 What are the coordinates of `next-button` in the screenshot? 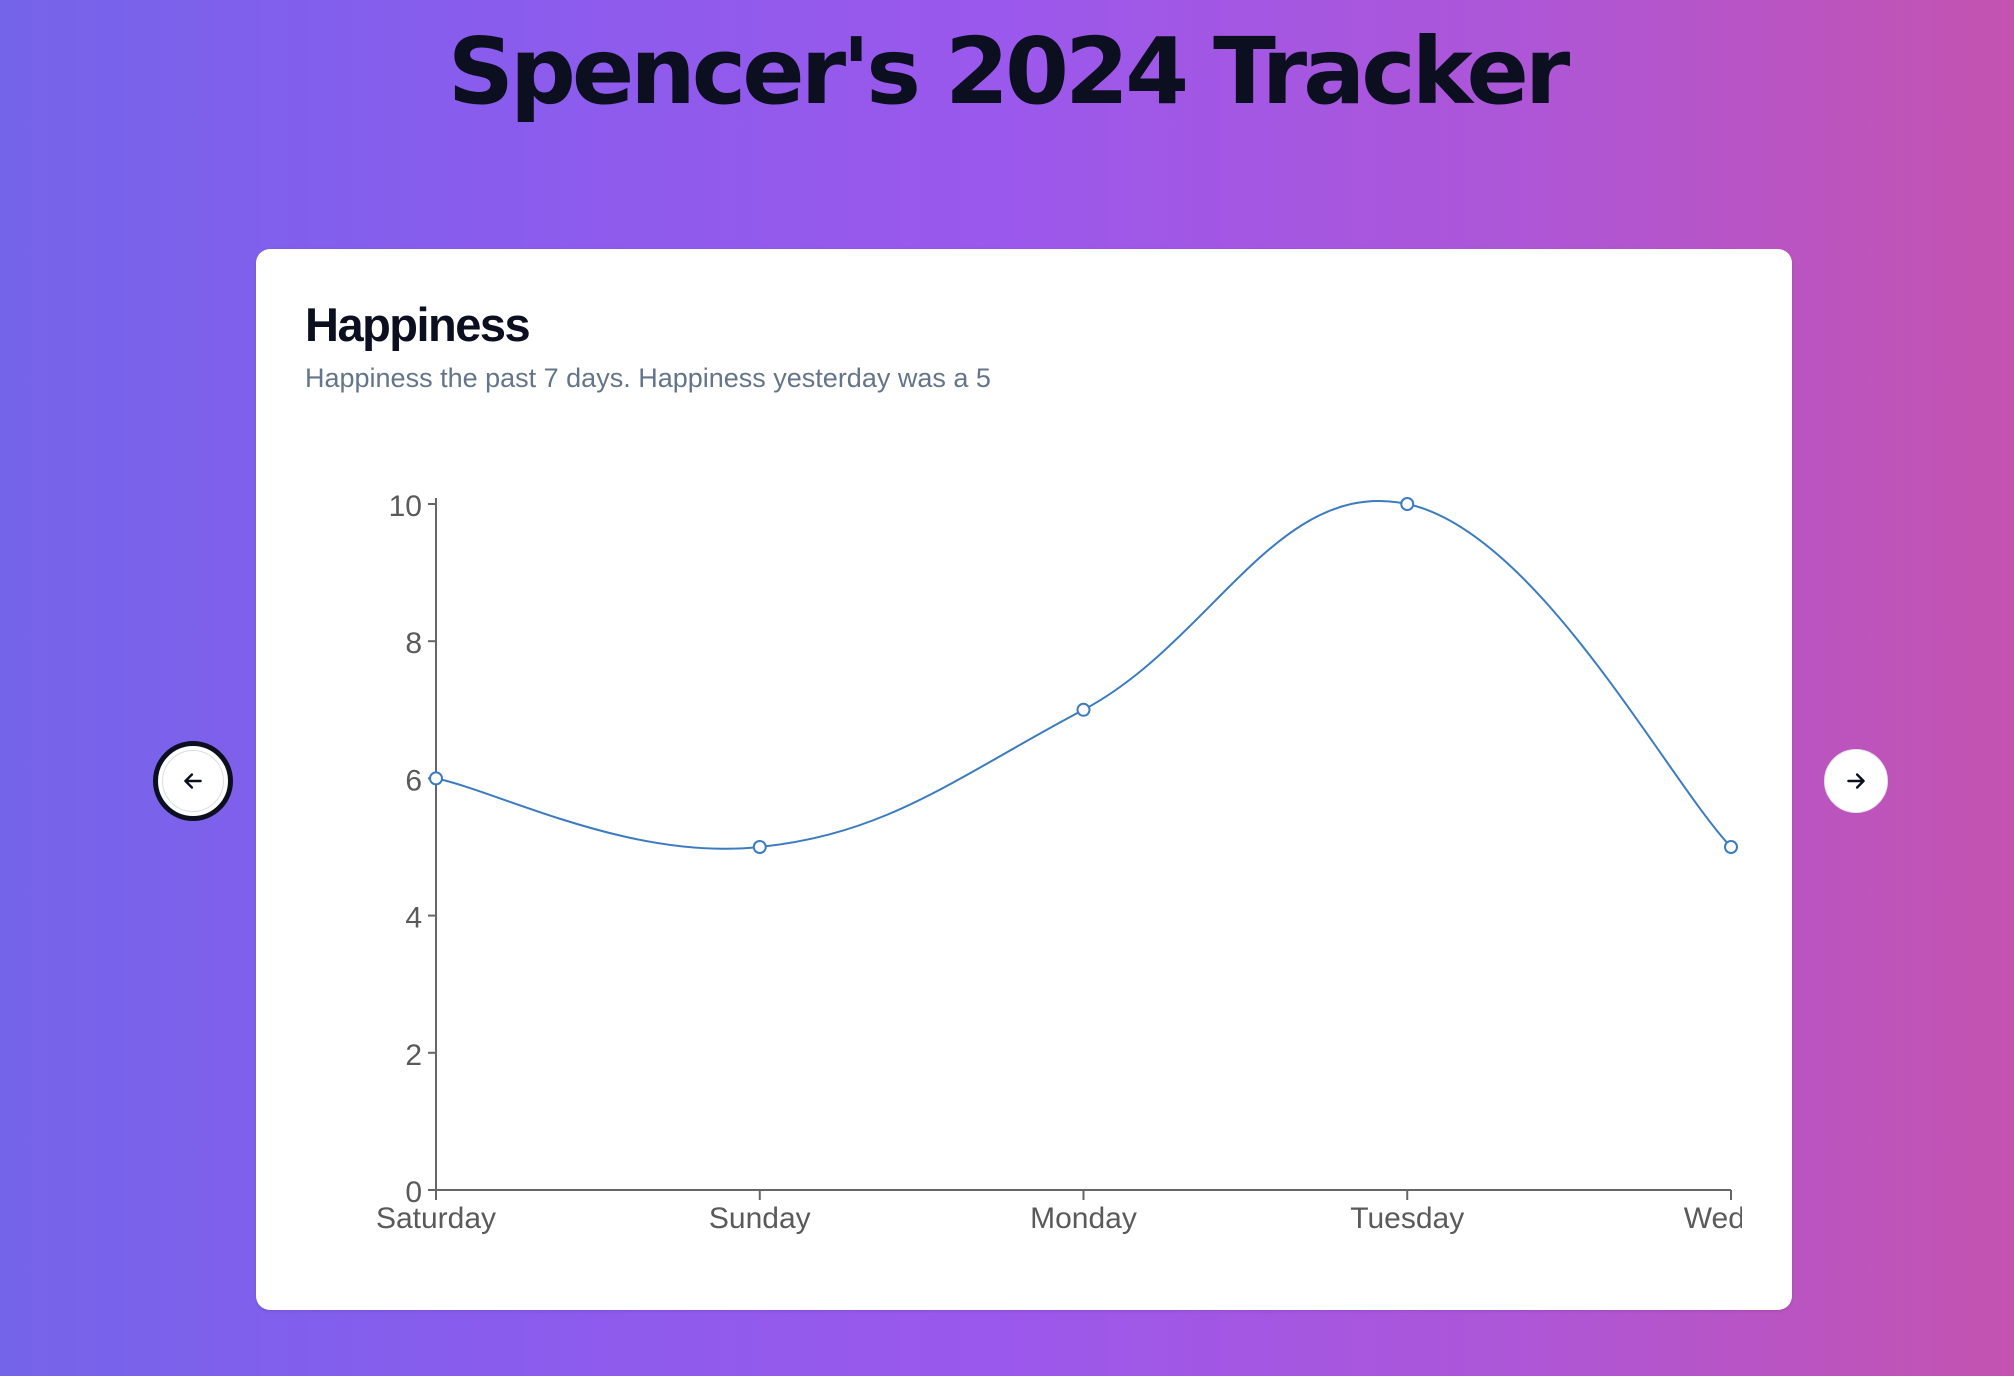 It's located at (1856, 781).